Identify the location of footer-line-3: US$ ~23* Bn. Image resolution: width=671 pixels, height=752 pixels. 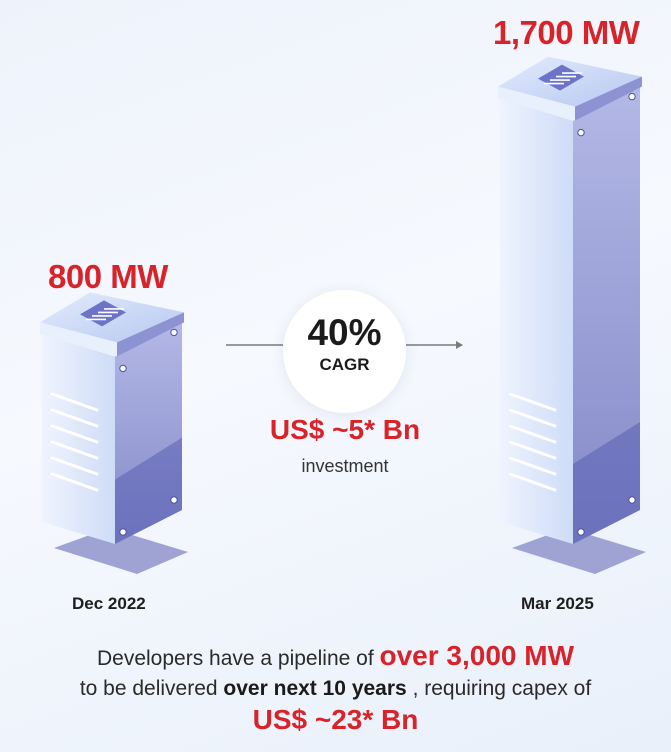
(335, 720).